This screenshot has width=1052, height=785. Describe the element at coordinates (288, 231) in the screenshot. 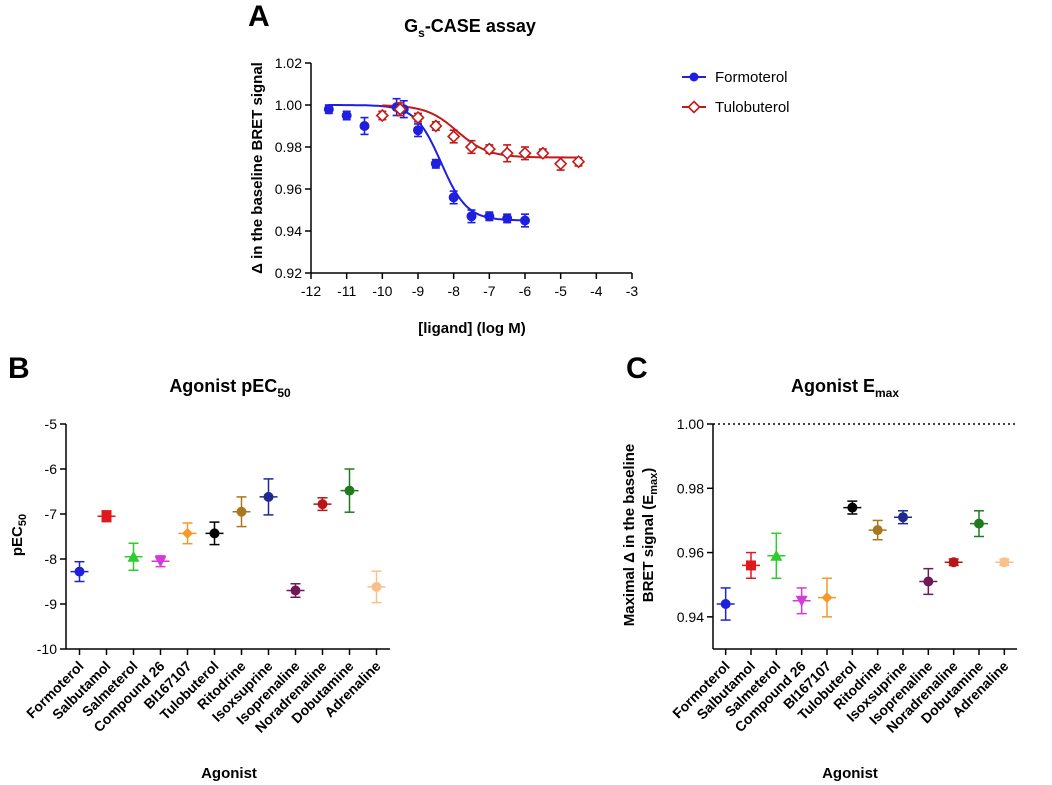

I see `panel-a-ytick-label: 0.94` at that location.